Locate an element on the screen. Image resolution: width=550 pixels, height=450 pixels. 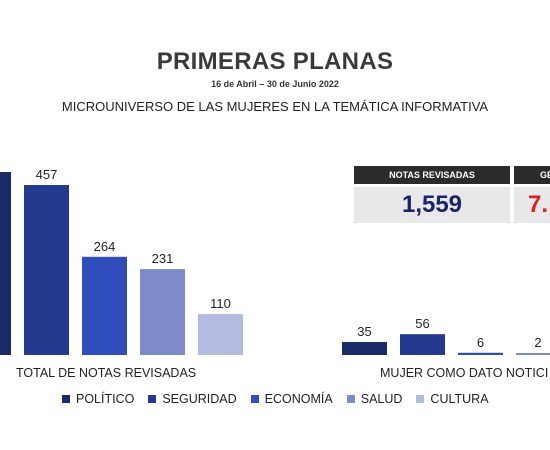
legend-label: SEGURIDAD is located at coordinates (199, 399).